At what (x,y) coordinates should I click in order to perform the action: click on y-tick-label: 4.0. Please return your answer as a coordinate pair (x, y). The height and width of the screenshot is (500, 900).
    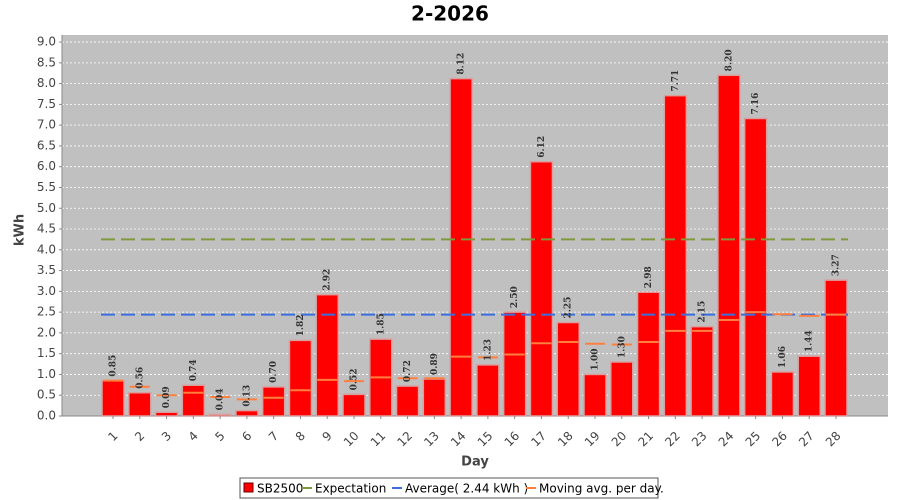
    Looking at the image, I should click on (46, 249).